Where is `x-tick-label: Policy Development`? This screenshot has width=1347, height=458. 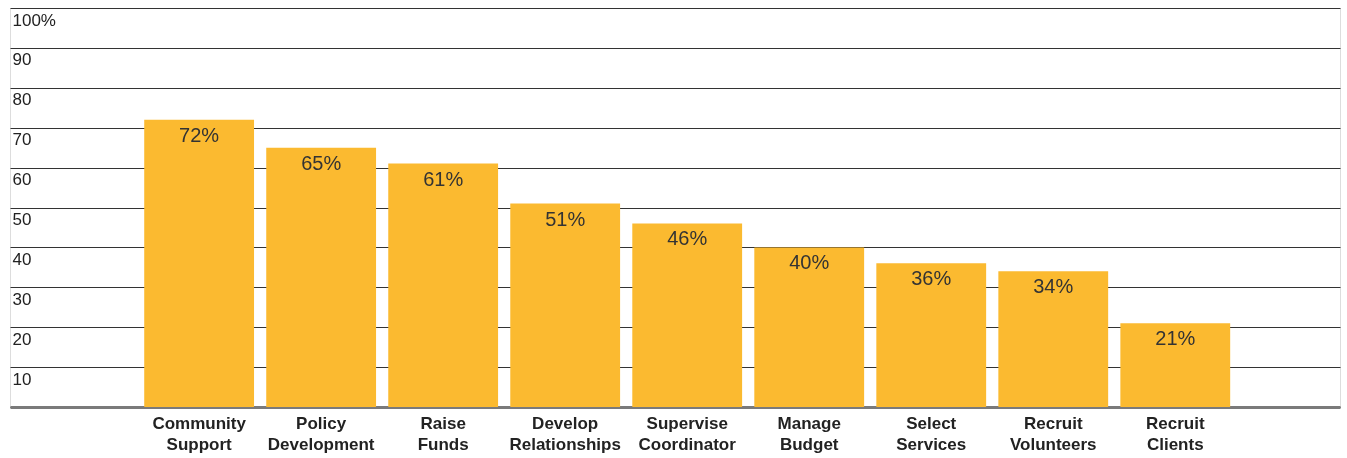 x-tick-label: Policy Development is located at coordinates (321, 433).